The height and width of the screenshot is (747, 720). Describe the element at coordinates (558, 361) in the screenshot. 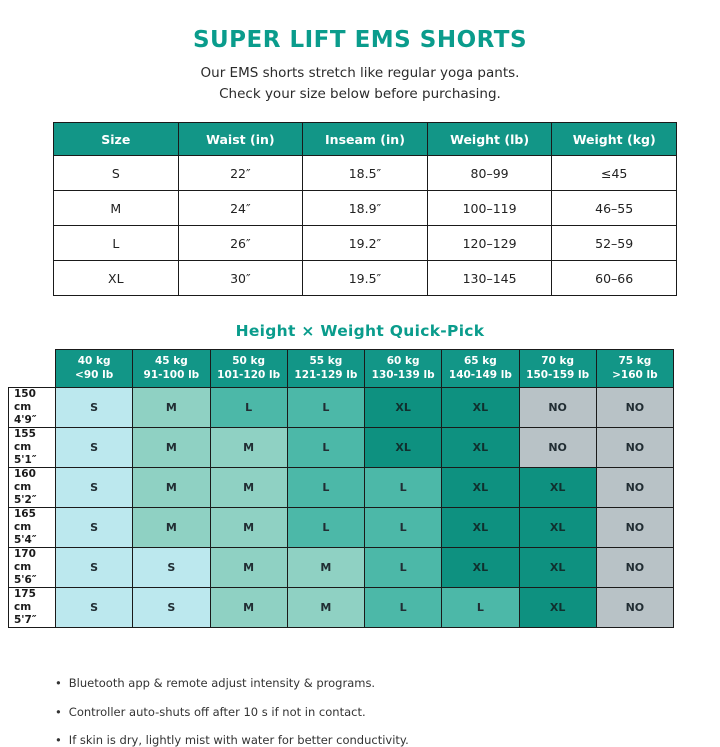

I see `matrix-col-header-kg: 70 kg` at that location.